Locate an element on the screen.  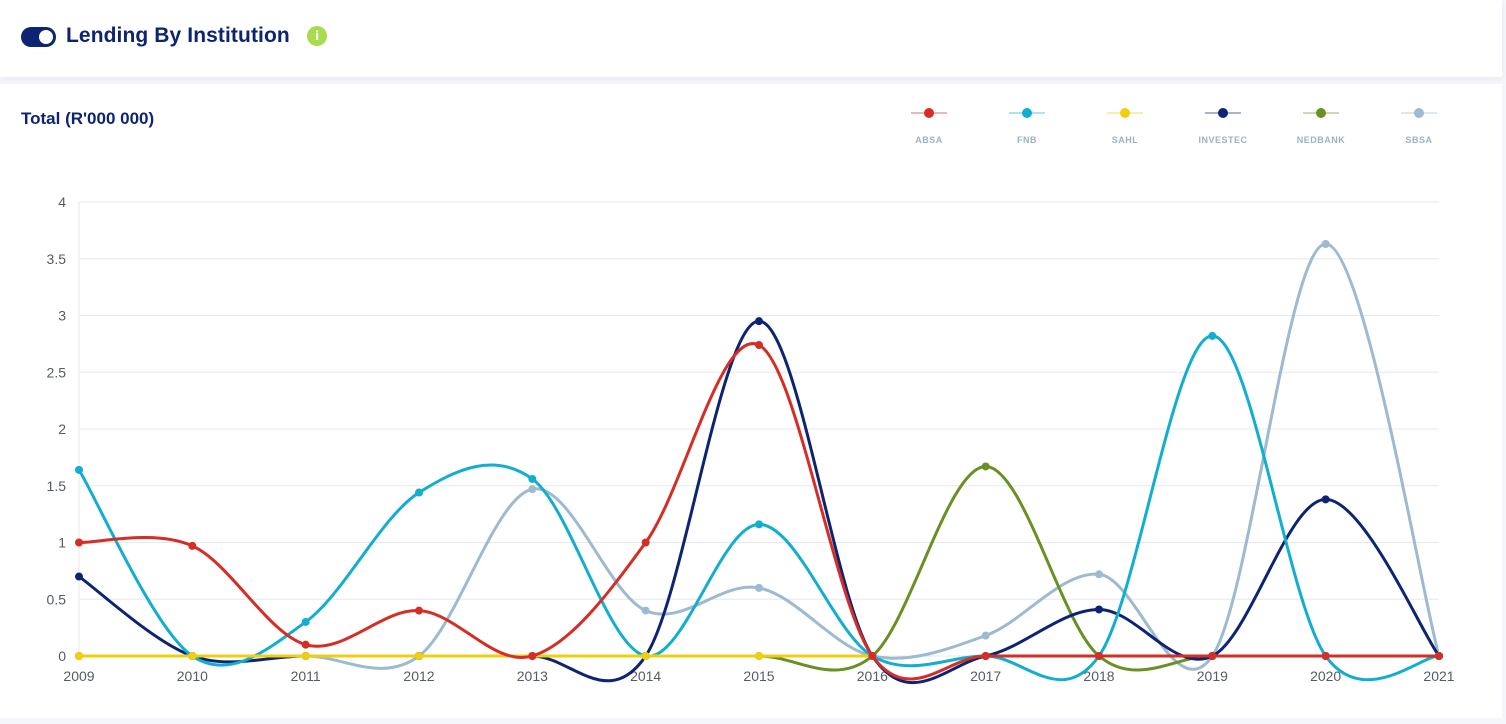
y-tick-label: 1 is located at coordinates (62, 543).